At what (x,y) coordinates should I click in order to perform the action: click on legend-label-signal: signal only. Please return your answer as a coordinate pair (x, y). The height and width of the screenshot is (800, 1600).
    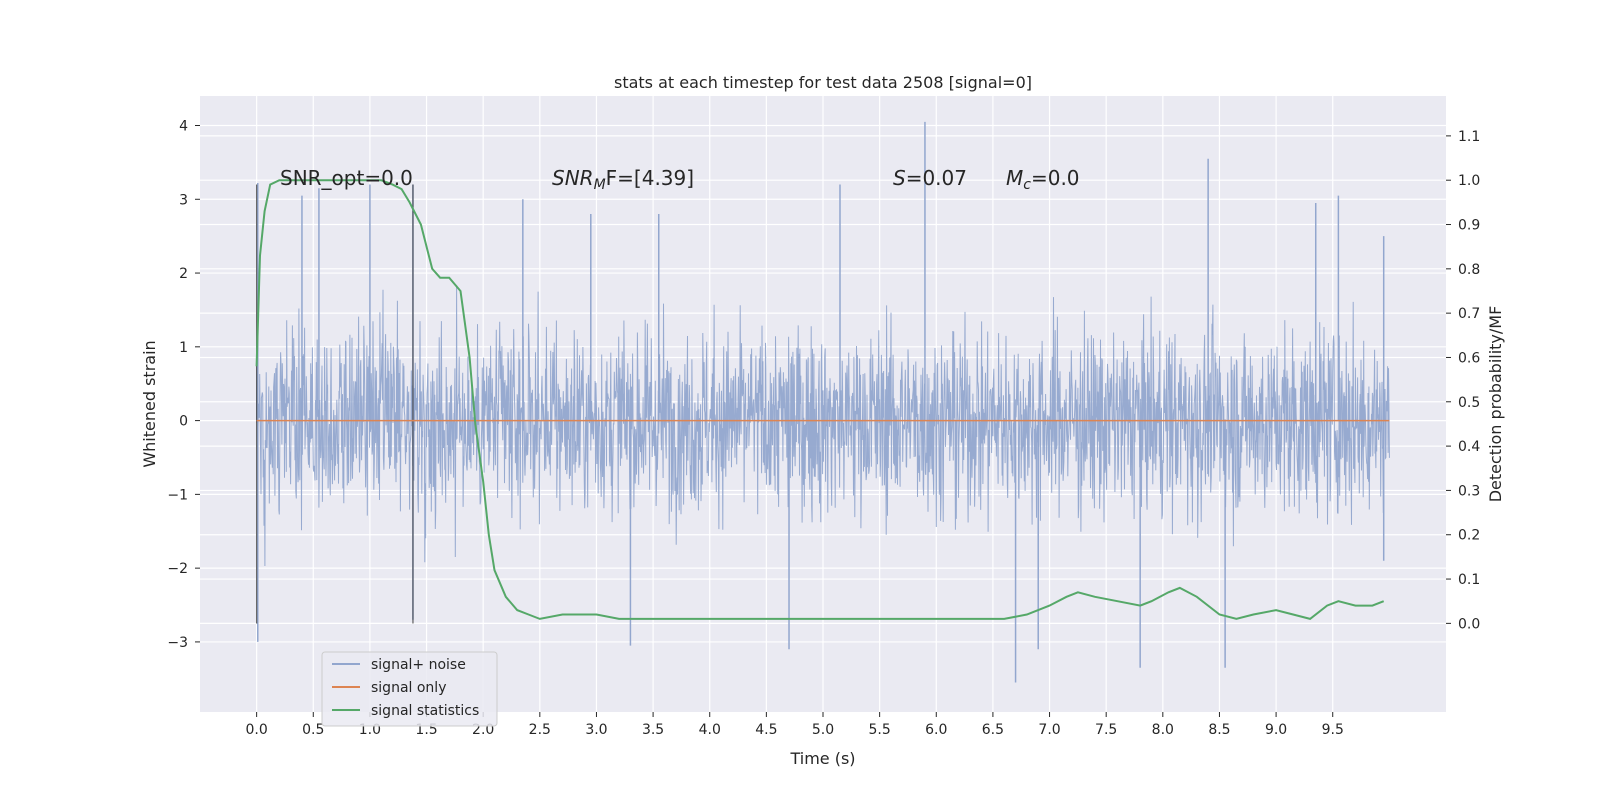
    Looking at the image, I should click on (408, 688).